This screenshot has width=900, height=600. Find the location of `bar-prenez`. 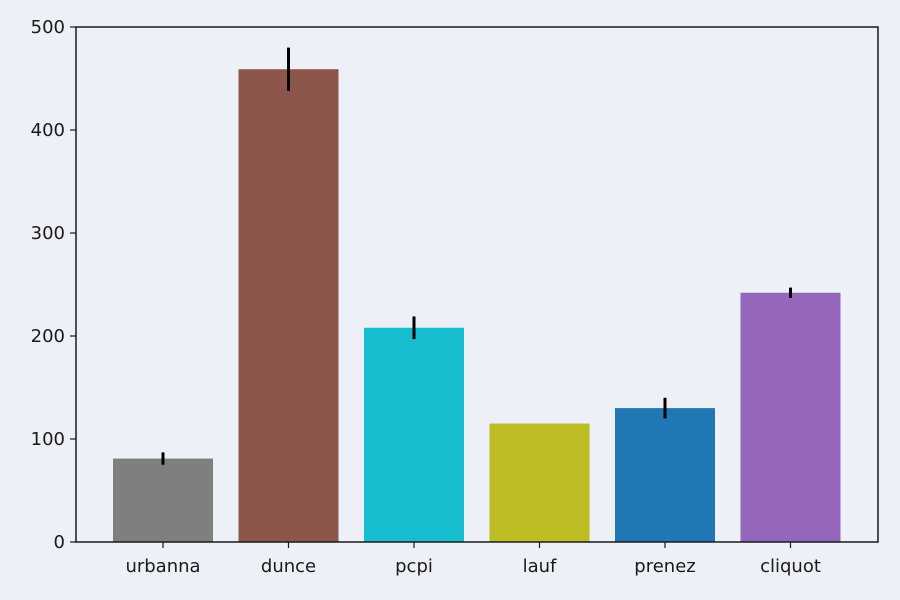

bar-prenez is located at coordinates (665, 475).